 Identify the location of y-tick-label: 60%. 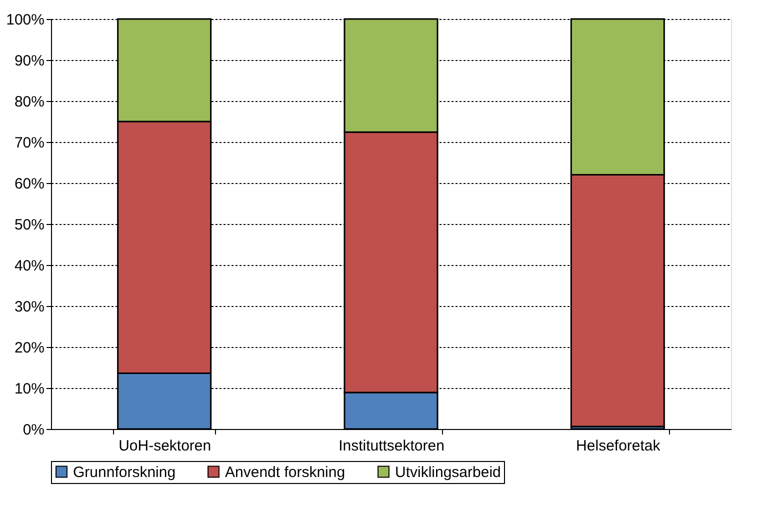
(29, 184).